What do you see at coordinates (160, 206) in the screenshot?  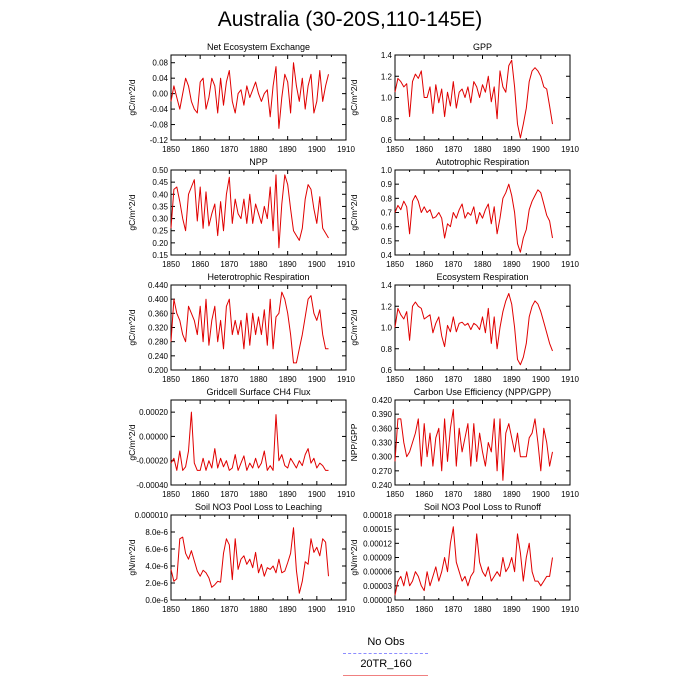 I see `y-tick-label: 0.35` at bounding box center [160, 206].